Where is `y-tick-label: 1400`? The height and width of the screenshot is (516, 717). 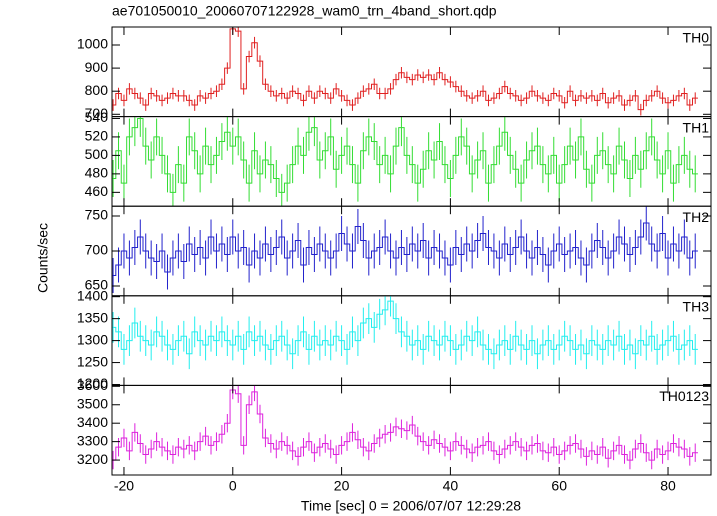
y-tick-label: 1400 is located at coordinates (92, 295).